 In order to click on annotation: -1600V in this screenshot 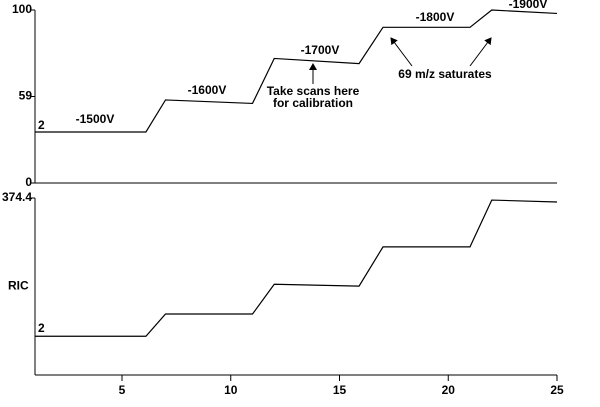, I will do `click(207, 90)`.